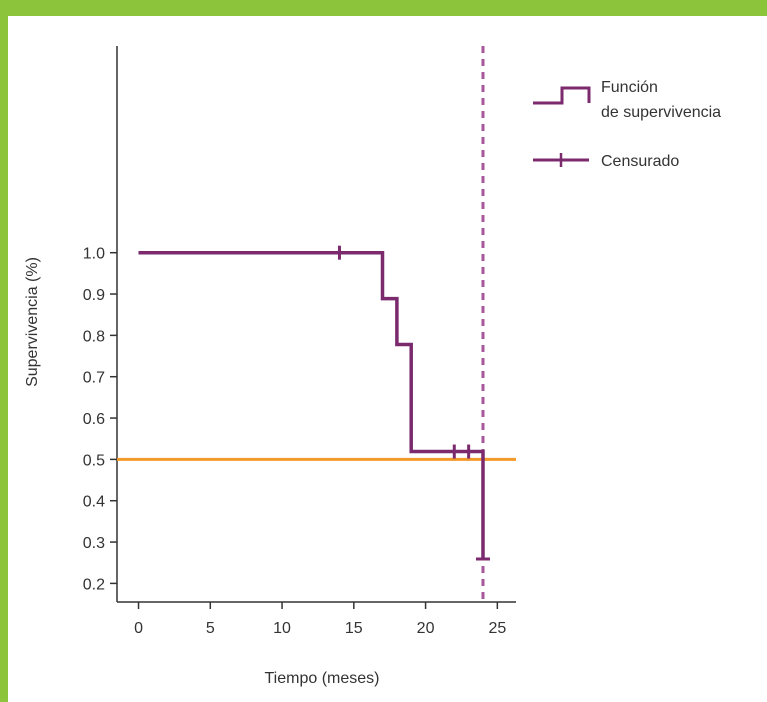 This screenshot has width=767, height=702. What do you see at coordinates (320, 619) in the screenshot?
I see `x-ticks: 0 5 10 15 20 25` at bounding box center [320, 619].